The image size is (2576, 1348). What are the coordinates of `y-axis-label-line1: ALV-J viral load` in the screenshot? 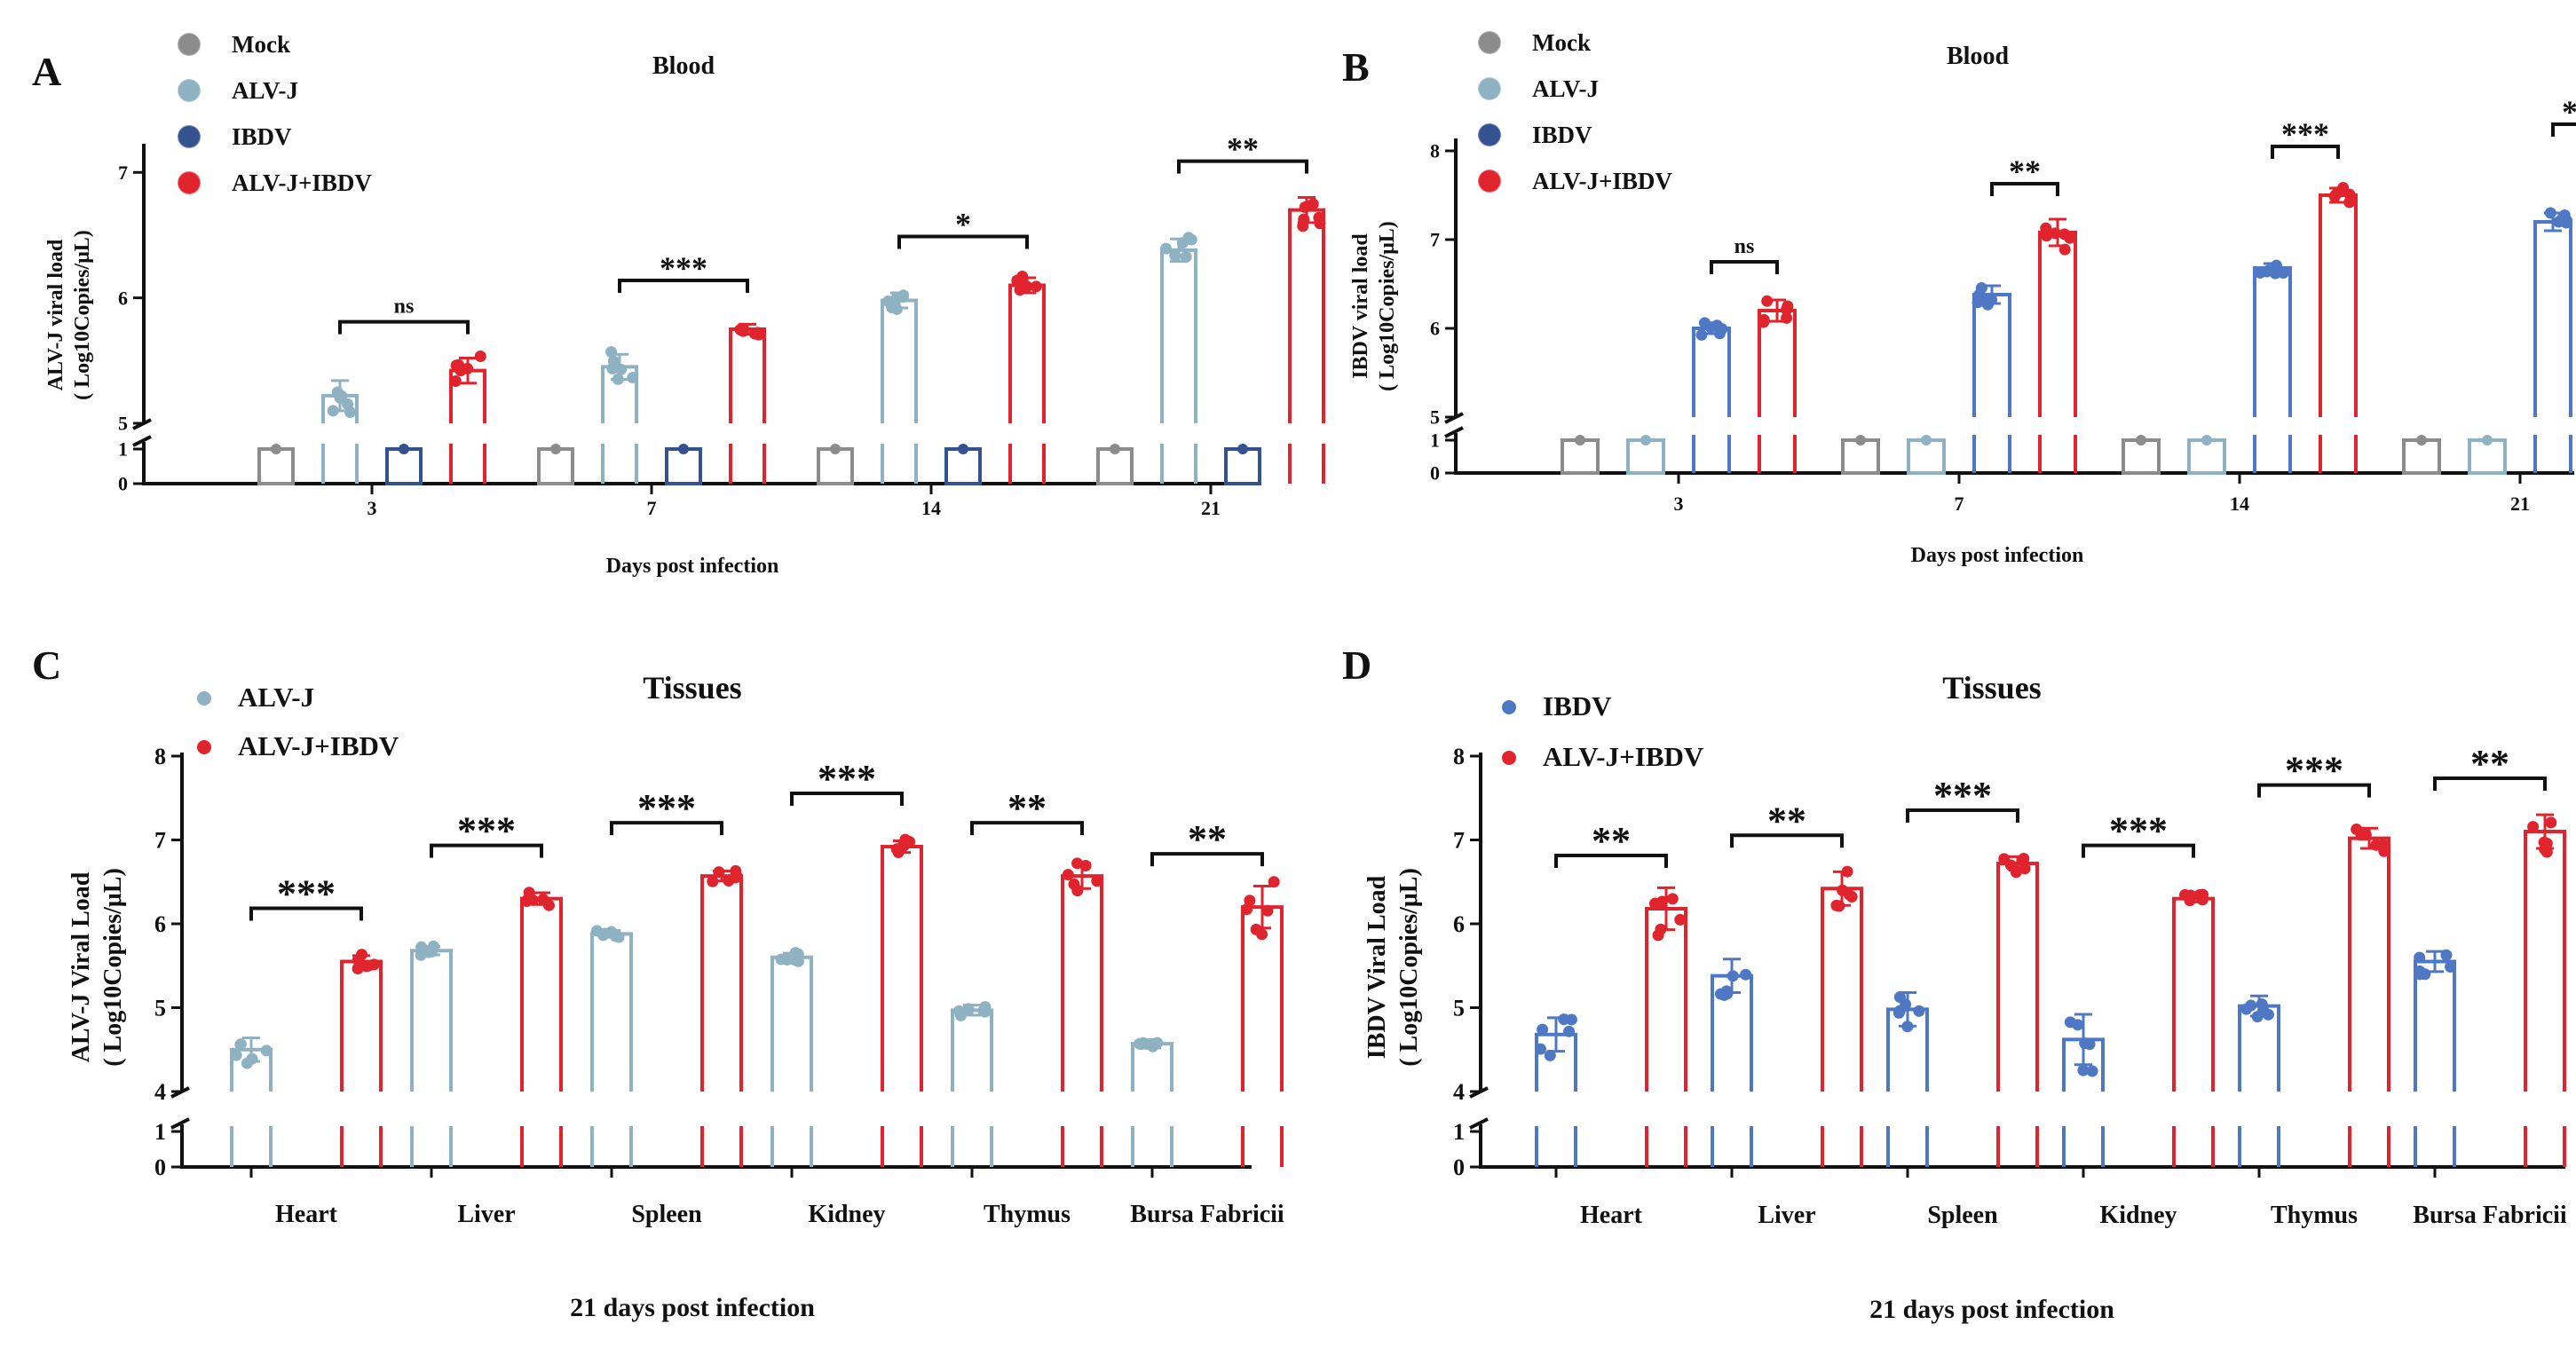 It's located at (55, 314).